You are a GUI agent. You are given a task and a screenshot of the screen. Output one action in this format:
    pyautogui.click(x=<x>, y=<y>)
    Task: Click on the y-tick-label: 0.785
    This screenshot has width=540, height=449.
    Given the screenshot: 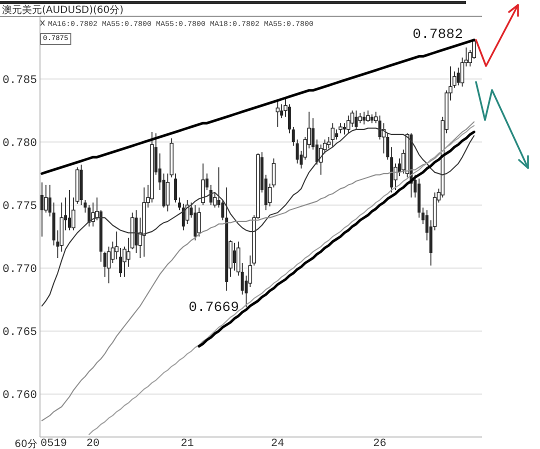 What is the action you would take?
    pyautogui.click(x=20, y=81)
    